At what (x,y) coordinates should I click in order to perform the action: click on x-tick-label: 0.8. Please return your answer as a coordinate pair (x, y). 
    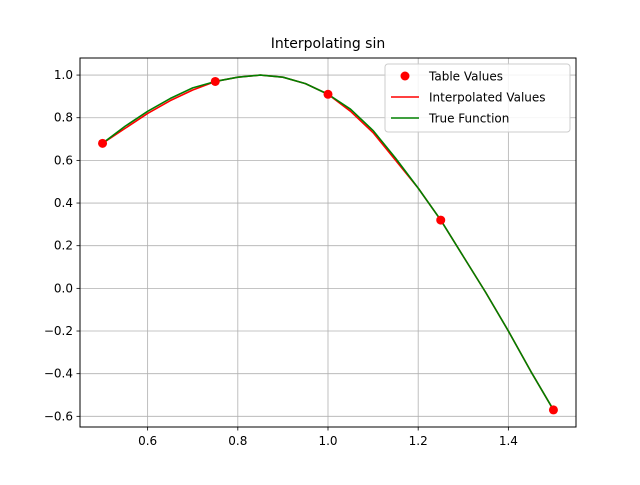
    Looking at the image, I should click on (237, 441).